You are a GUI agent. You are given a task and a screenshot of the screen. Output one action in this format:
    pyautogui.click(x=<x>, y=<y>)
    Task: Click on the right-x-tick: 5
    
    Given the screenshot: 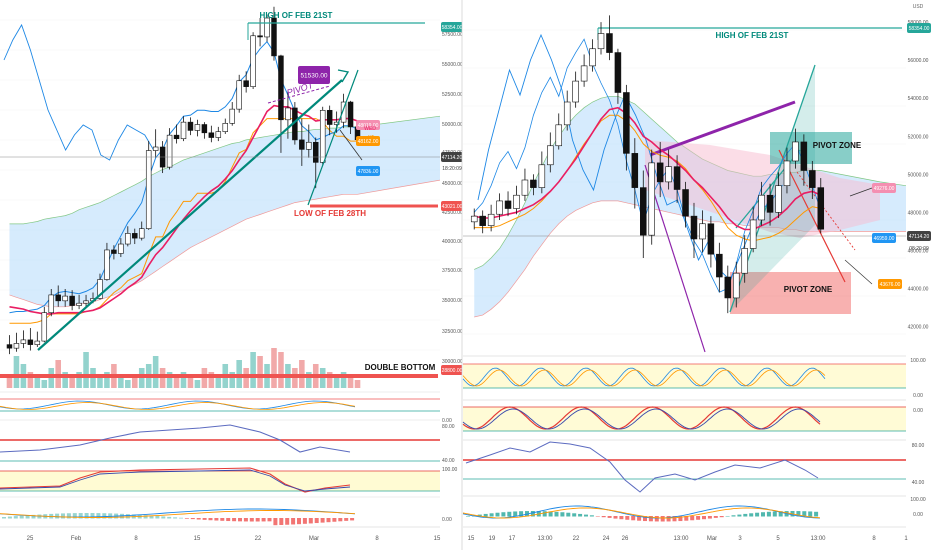 What is the action you would take?
    pyautogui.click(x=778, y=539)
    